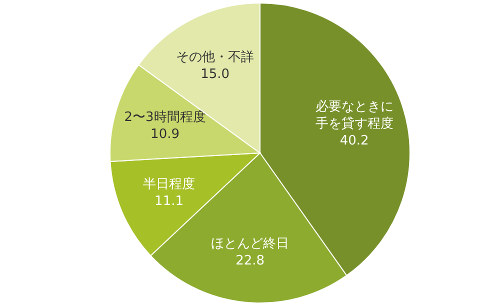 The image size is (500, 306). Describe the element at coordinates (165, 117) in the screenshot. I see `slice-label: 2〜3時間程度` at that location.